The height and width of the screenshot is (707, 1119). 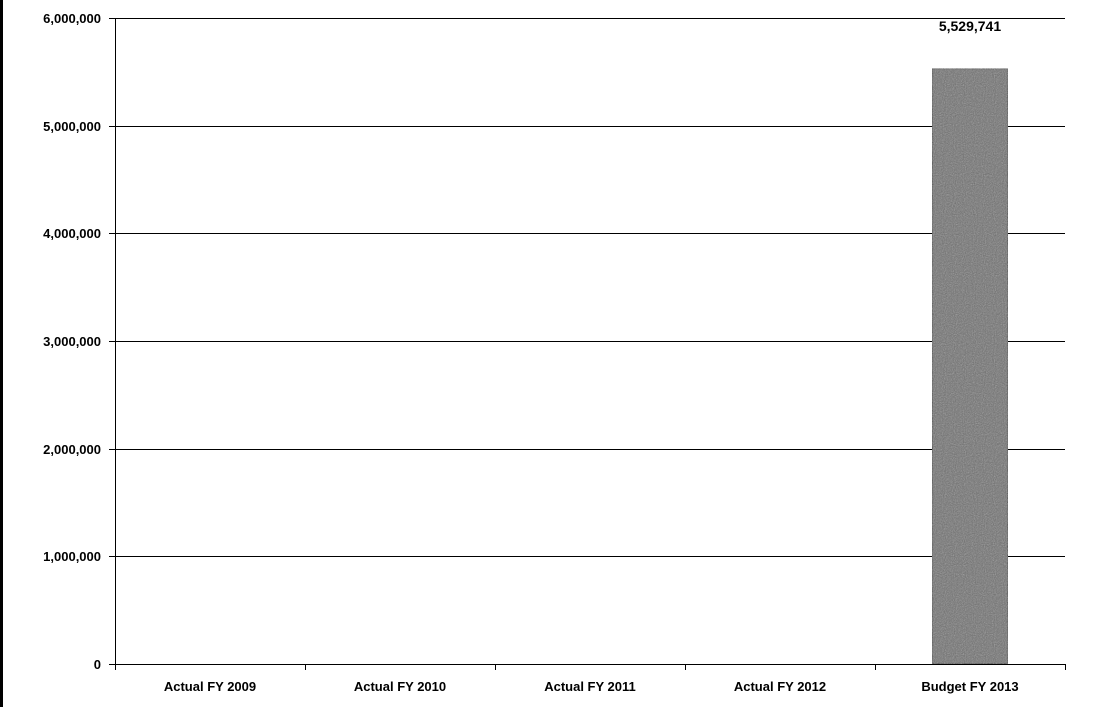 What do you see at coordinates (72, 449) in the screenshot?
I see `y-tick-label: 2,000,000` at bounding box center [72, 449].